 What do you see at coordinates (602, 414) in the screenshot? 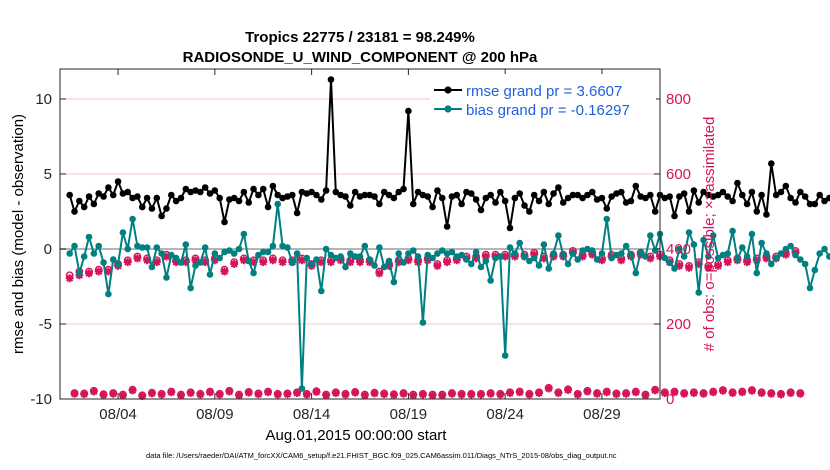
I see `x-tick-label: 08/29` at bounding box center [602, 414].